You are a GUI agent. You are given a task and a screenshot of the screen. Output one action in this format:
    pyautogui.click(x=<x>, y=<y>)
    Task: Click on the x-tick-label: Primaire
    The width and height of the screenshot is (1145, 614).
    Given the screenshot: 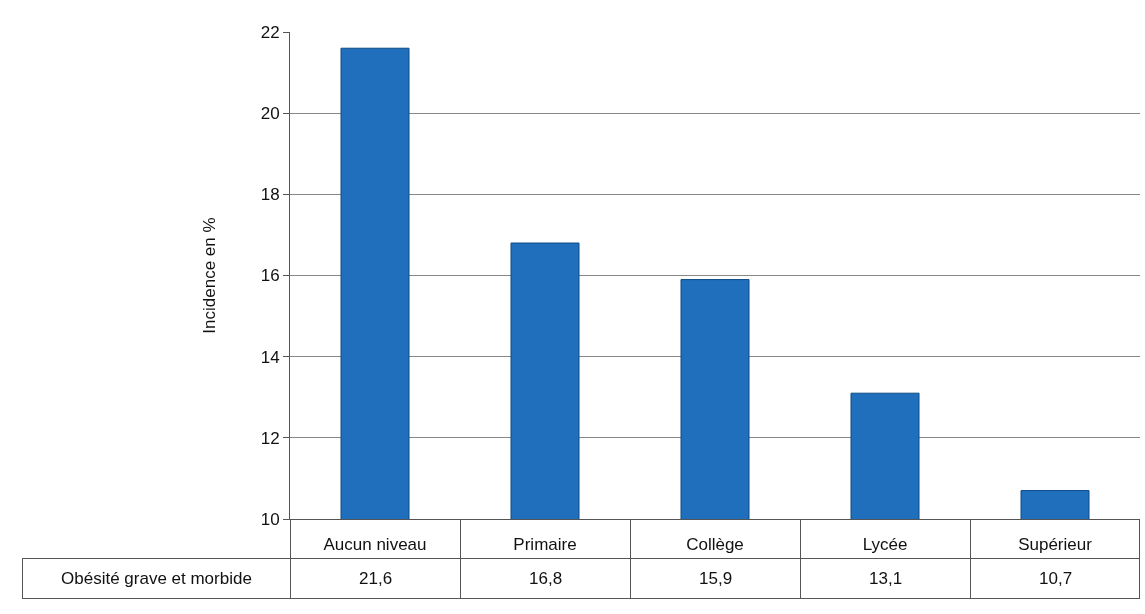 What is the action you would take?
    pyautogui.click(x=545, y=545)
    